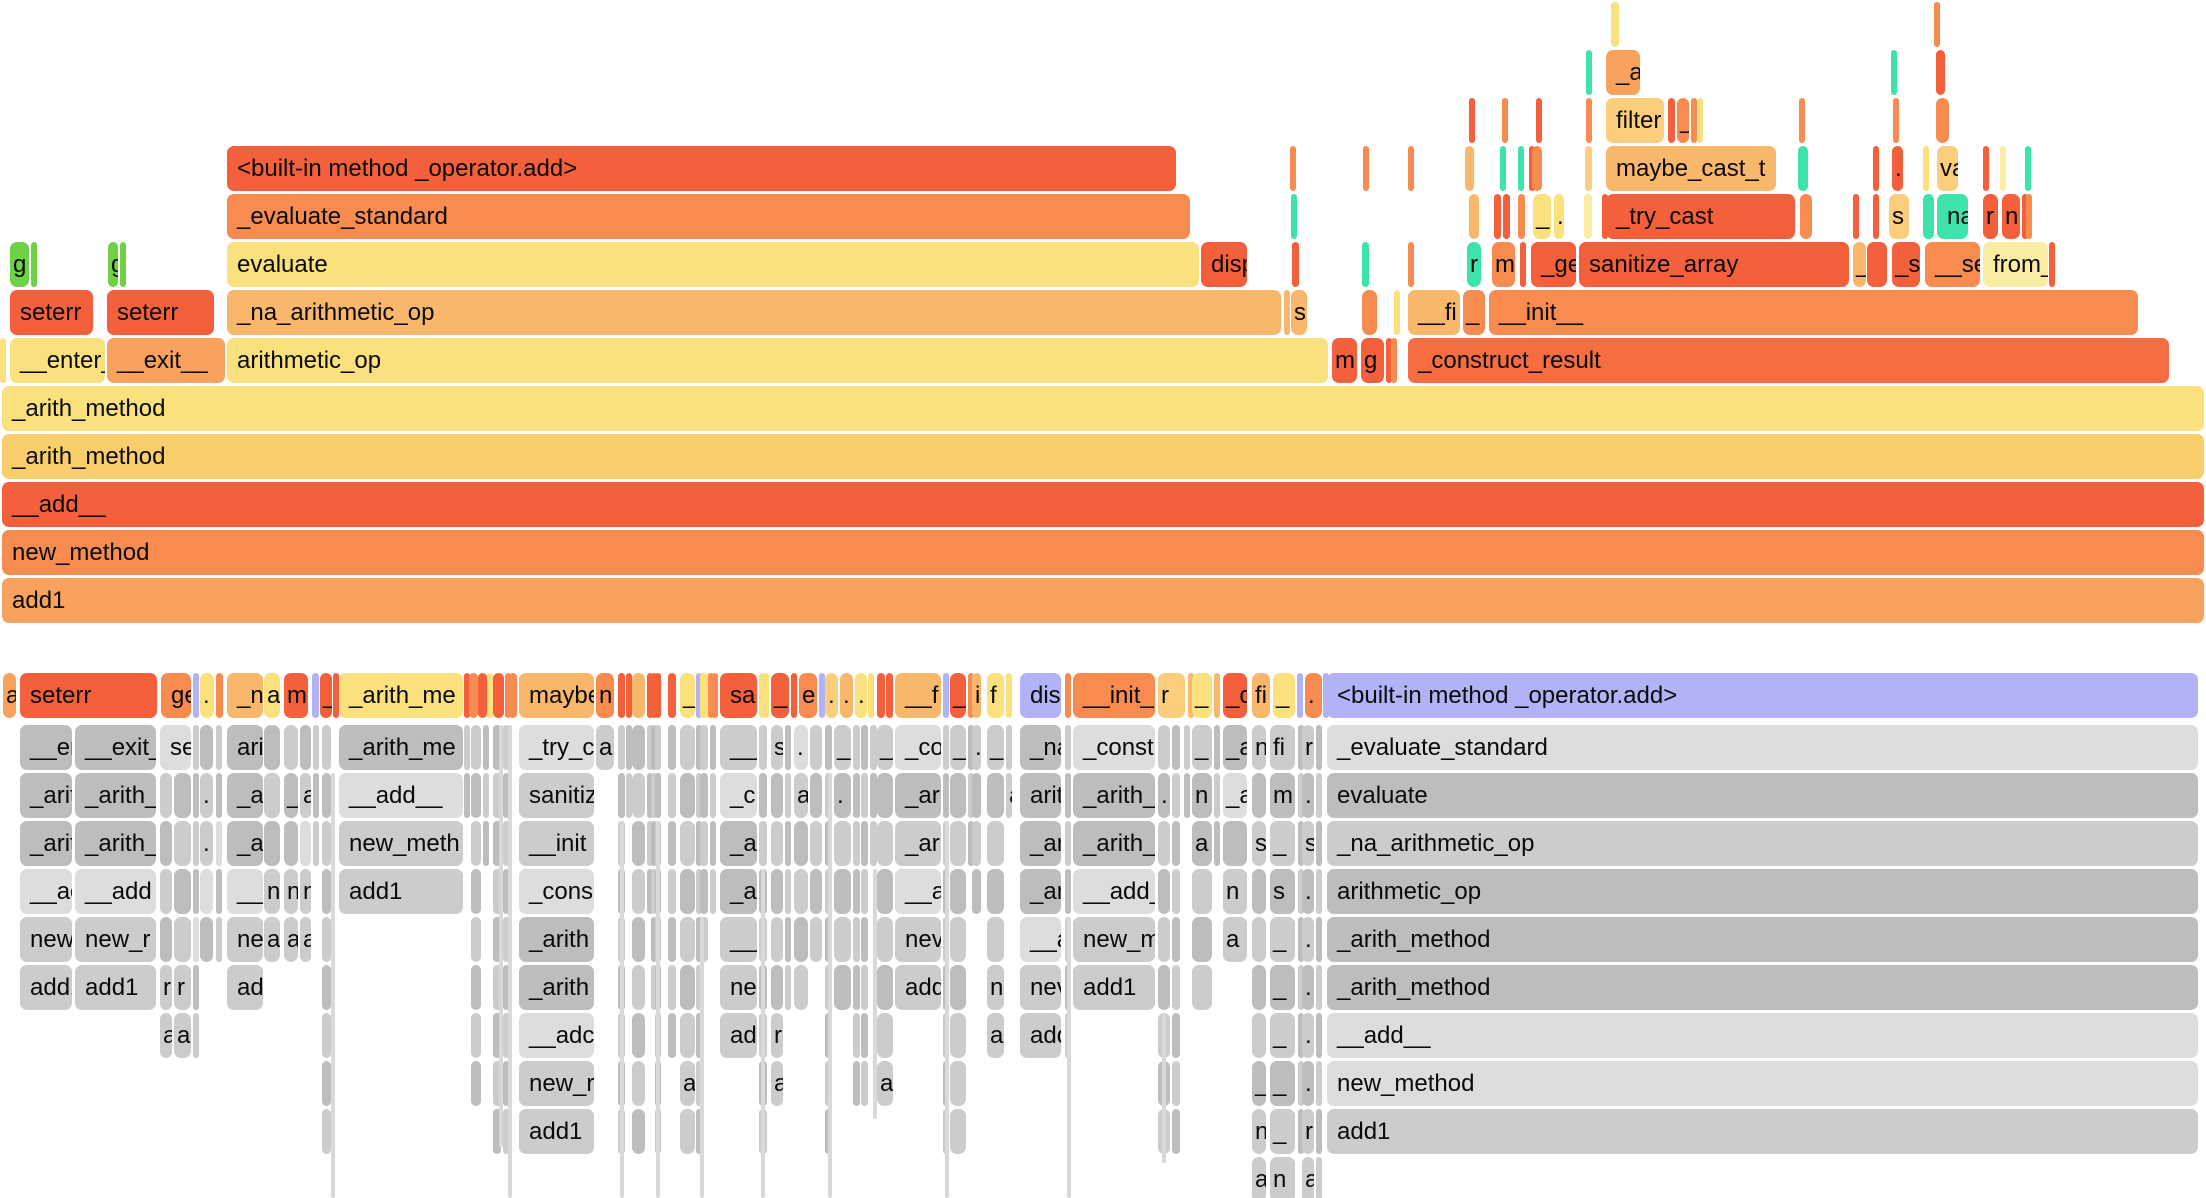 This screenshot has width=2206, height=1198. What do you see at coordinates (801, 795) in the screenshot?
I see `caller-frame: a` at bounding box center [801, 795].